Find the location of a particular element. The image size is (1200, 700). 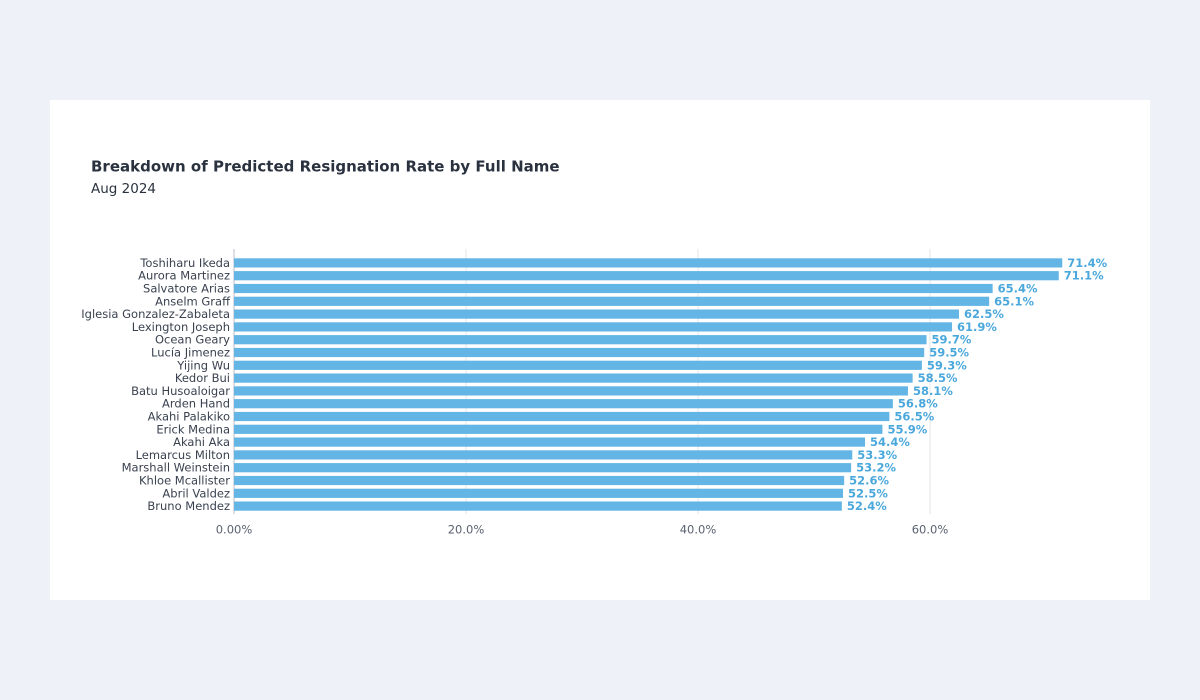

y-tick-label: Toshiharu Ikeda is located at coordinates (184, 263).